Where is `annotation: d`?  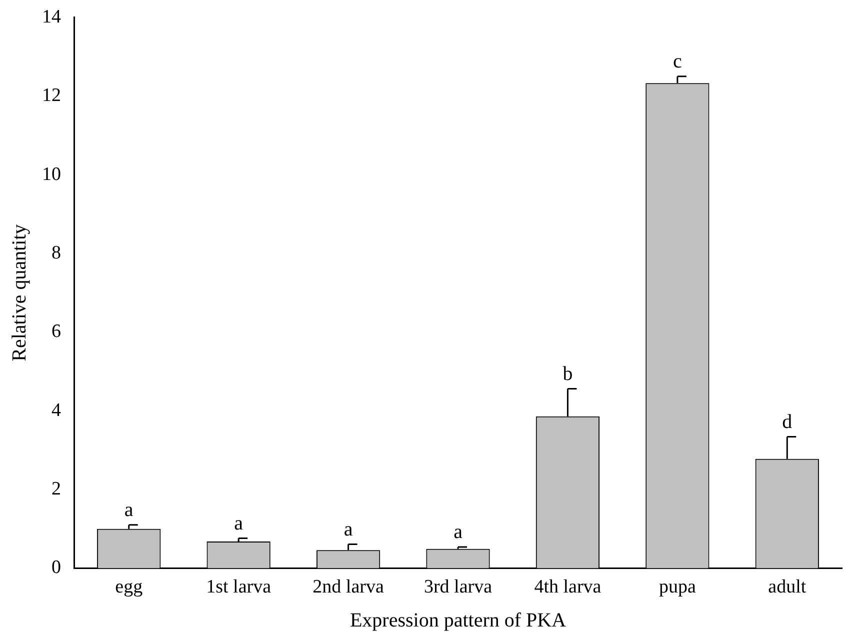
annotation: d is located at coordinates (787, 422).